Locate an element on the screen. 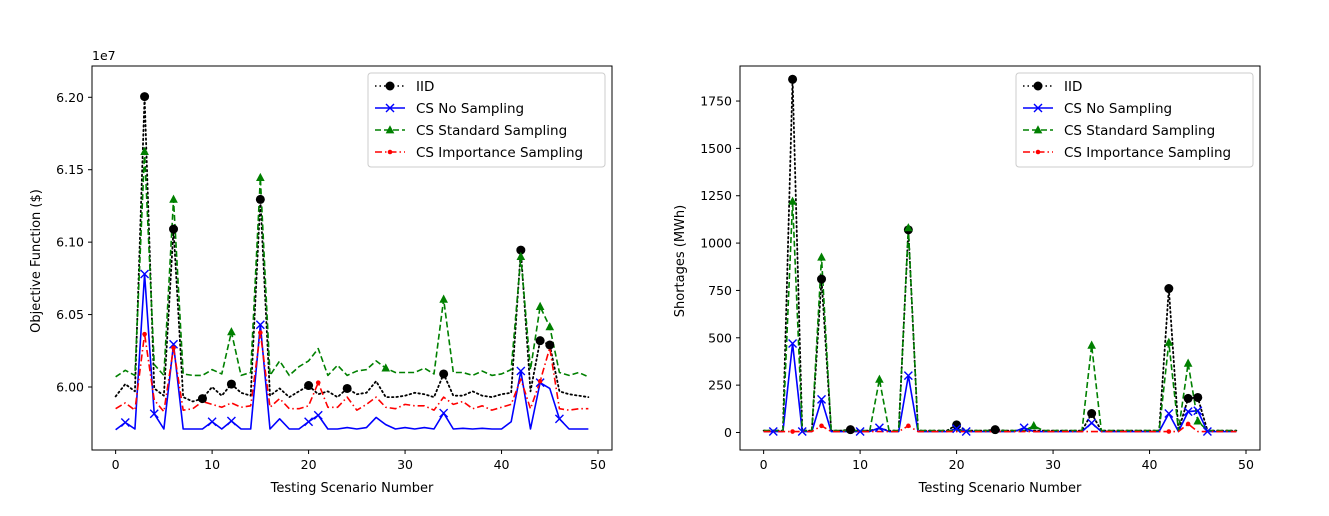 The image size is (1329, 516). y-tick-label: 6.20 is located at coordinates (70, 97).